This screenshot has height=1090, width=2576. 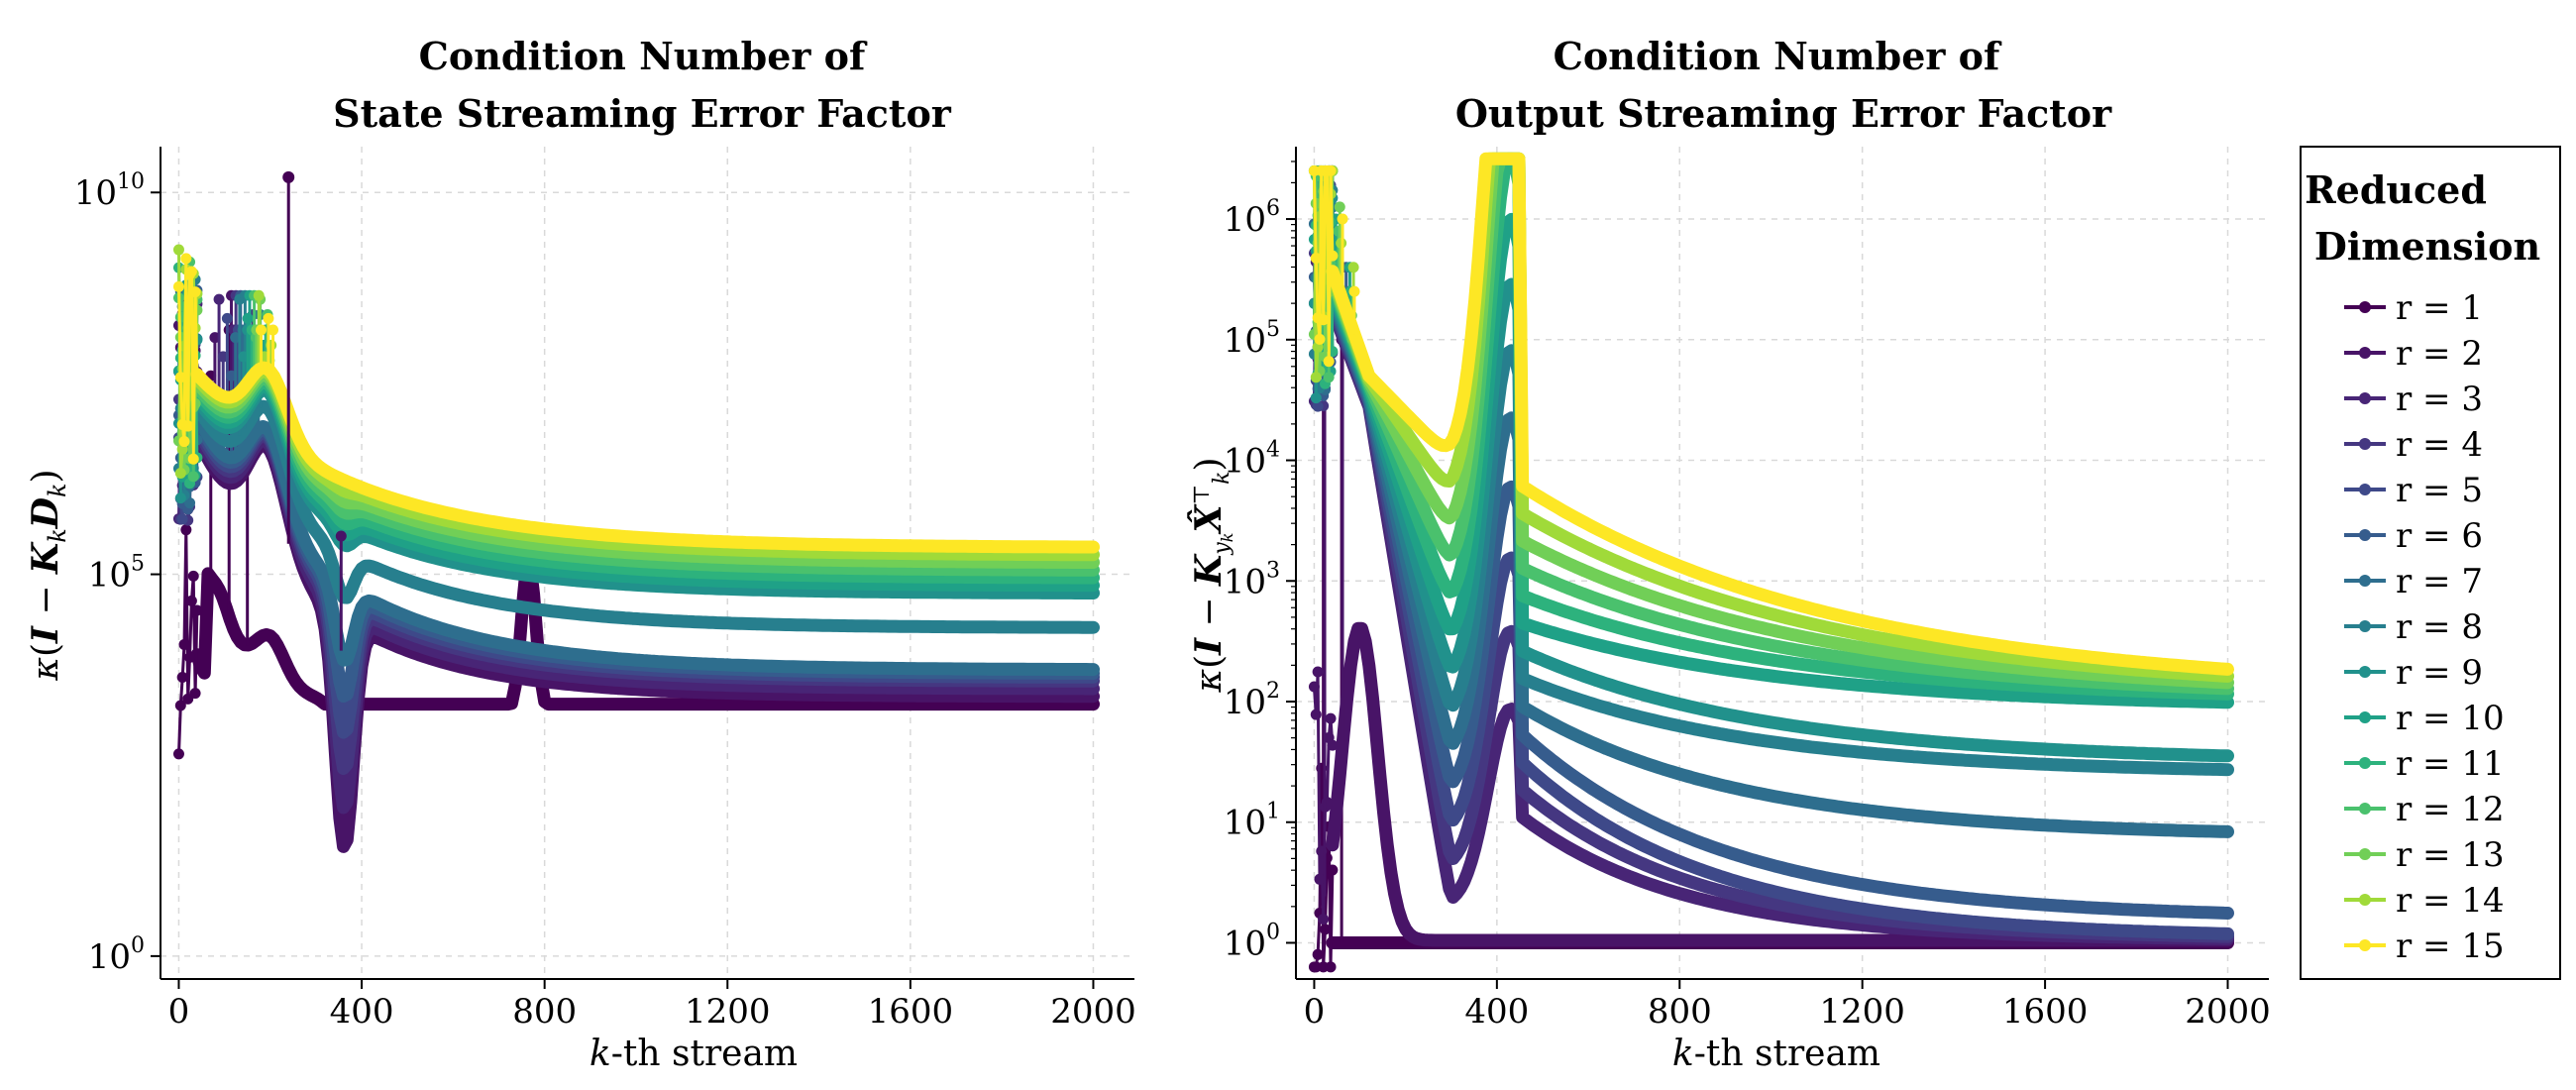 I want to click on legend-entry: r = 1, so click(x=2413, y=308).